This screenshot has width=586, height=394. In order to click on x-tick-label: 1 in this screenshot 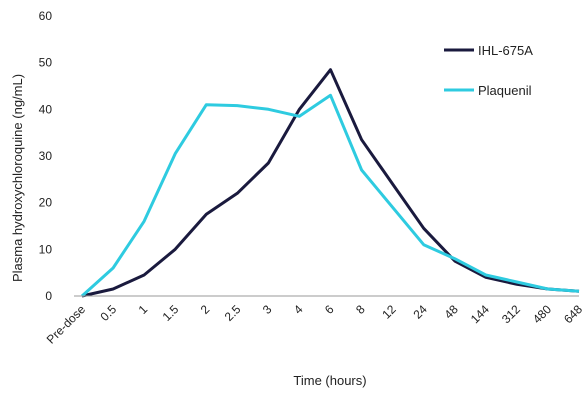, I will do `click(143, 309)`.